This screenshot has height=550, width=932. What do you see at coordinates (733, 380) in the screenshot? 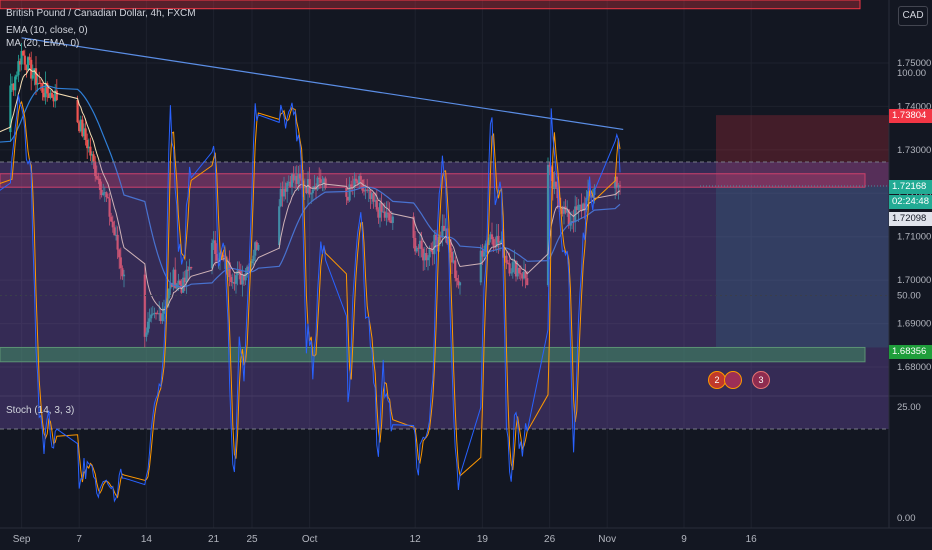
I see `event-marker-flag` at bounding box center [733, 380].